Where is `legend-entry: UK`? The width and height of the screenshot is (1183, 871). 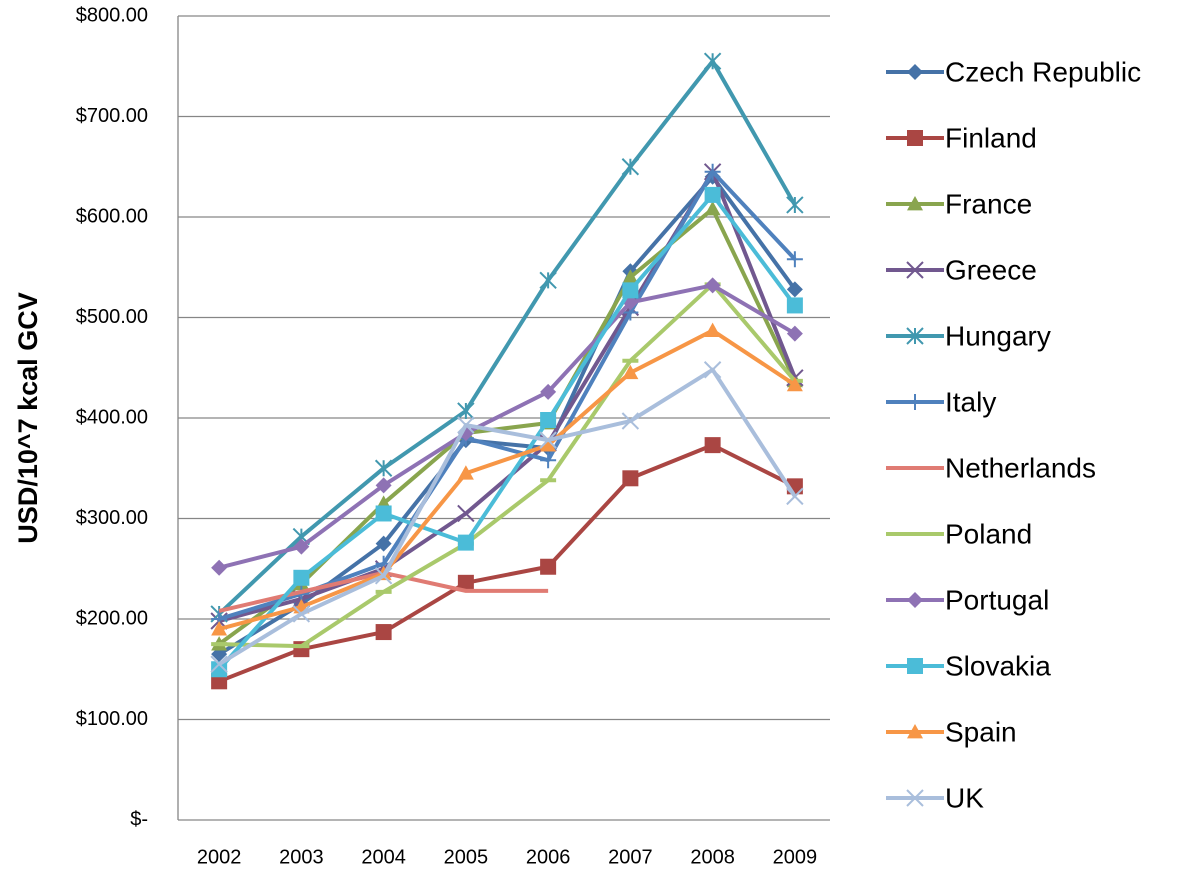
legend-entry: UK is located at coordinates (935, 797).